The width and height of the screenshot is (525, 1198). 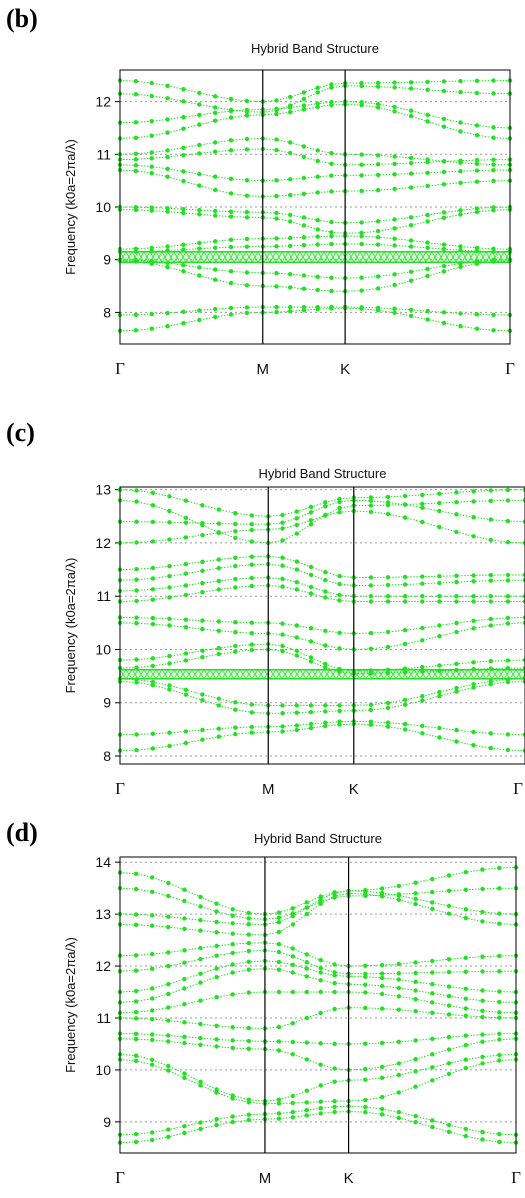 I want to click on y-tick-label: 12, so click(x=103, y=543).